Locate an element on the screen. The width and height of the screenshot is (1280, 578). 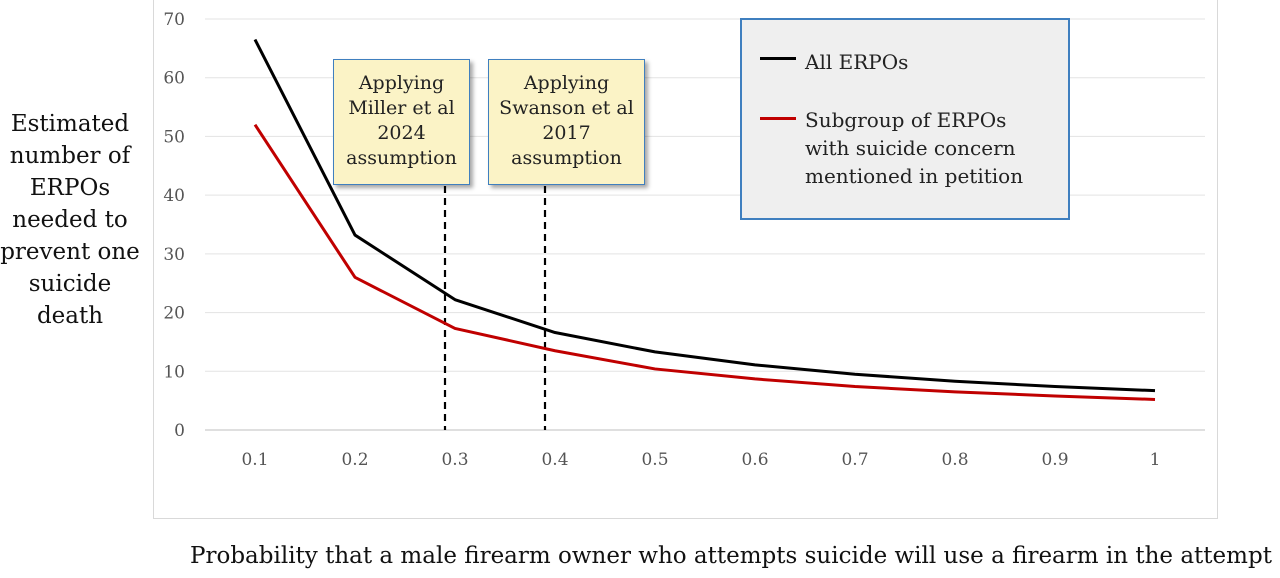
y-axis-label-line: suicide is located at coordinates (70, 284).